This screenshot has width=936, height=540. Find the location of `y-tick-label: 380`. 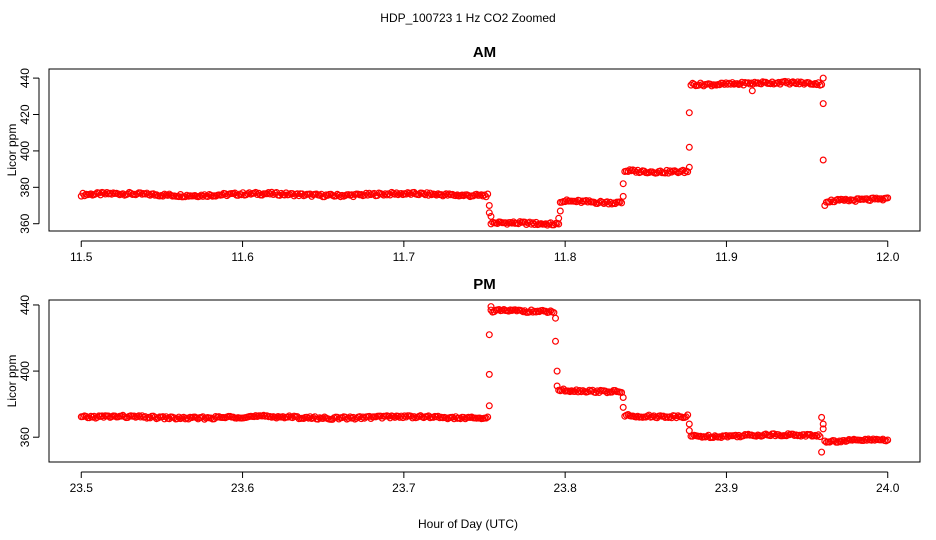

y-tick-label: 380 is located at coordinates (25, 187).